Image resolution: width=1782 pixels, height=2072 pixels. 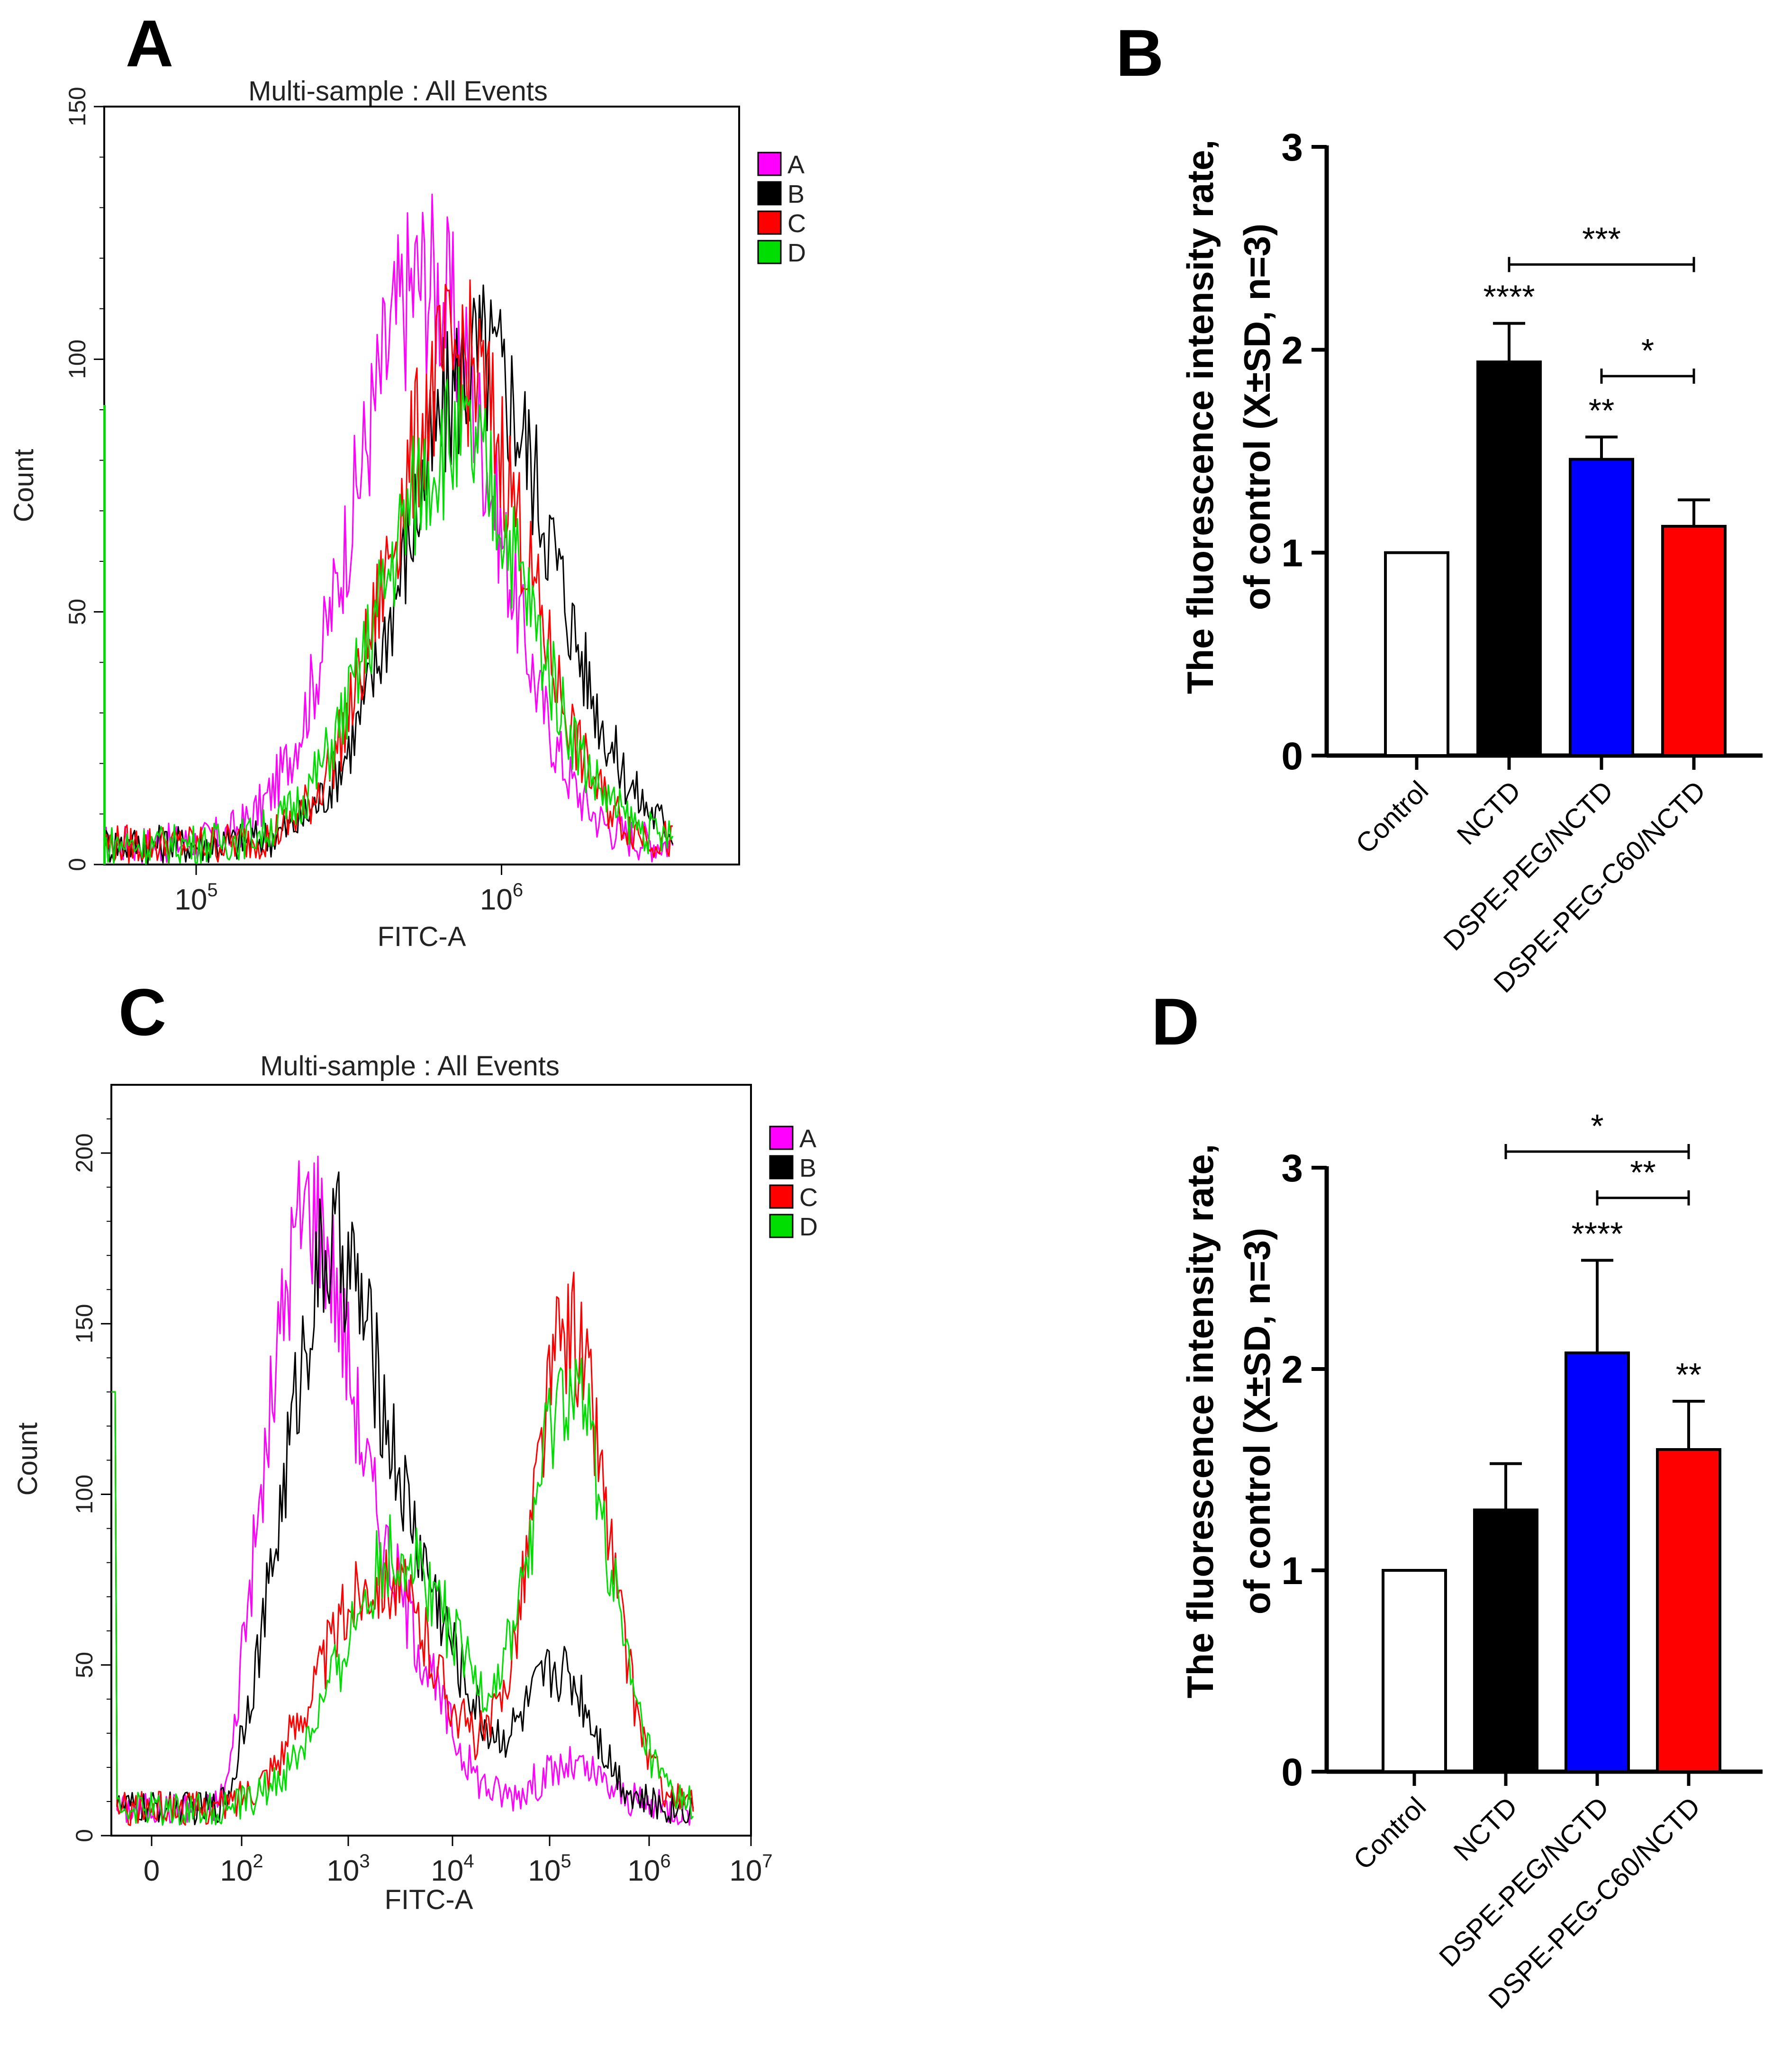 I want to click on x-category-label: Control, so click(x=1392, y=817).